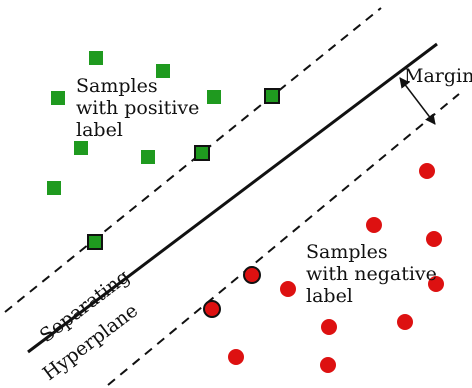 The width and height of the screenshot is (472, 388). Describe the element at coordinates (117, 86) in the screenshot. I see `positive-label-line1: Samples` at that location.